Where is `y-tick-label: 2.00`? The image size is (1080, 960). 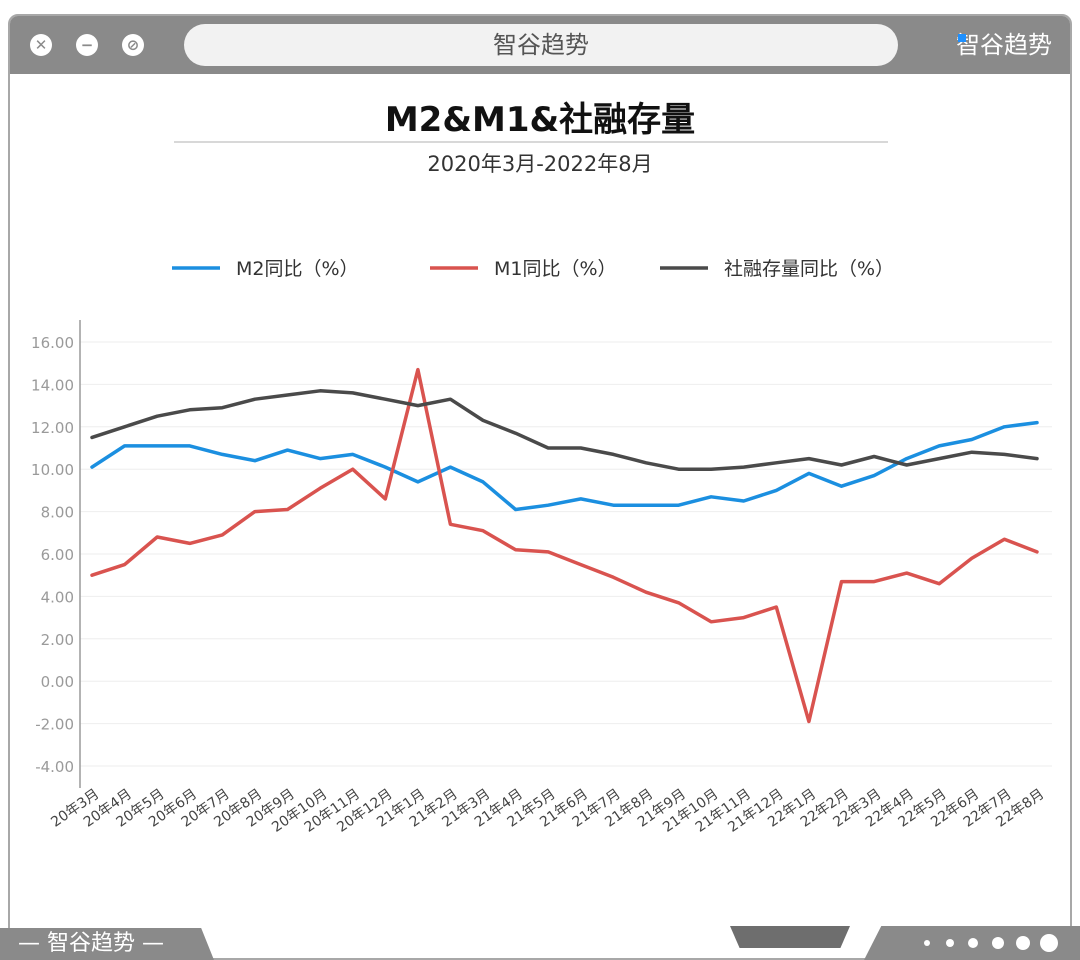
y-tick-label: 2.00 is located at coordinates (57, 640).